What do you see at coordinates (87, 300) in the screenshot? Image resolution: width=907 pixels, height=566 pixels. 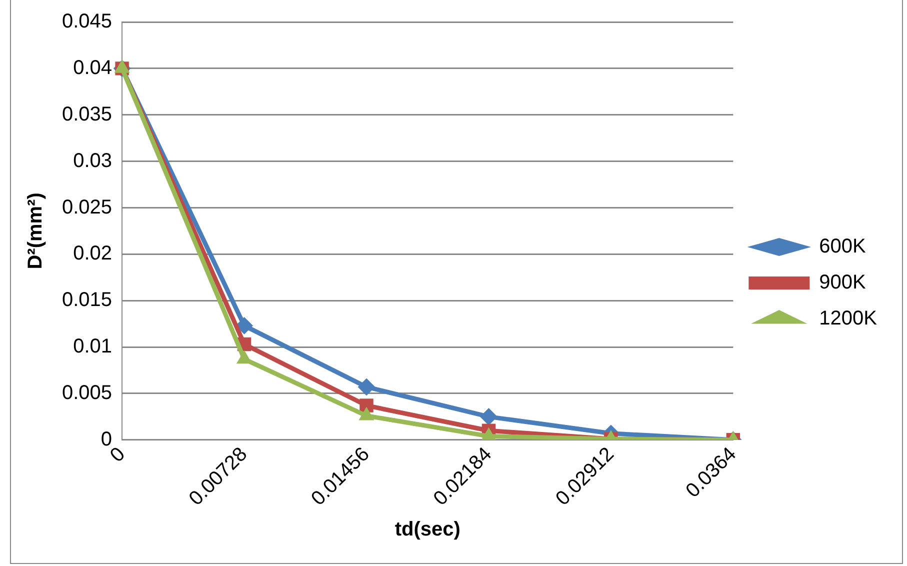 I see `y-tick-label: 0.015` at bounding box center [87, 300].